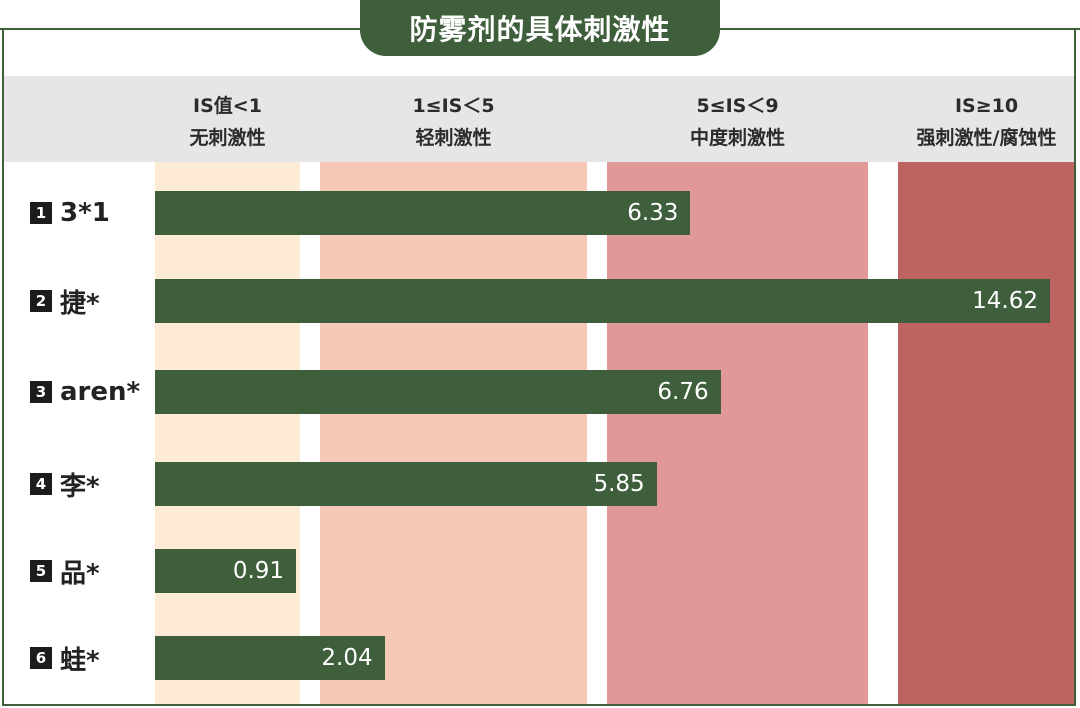 The height and width of the screenshot is (708, 1080). What do you see at coordinates (41, 658) in the screenshot?
I see `row-number-badge: 6` at bounding box center [41, 658].